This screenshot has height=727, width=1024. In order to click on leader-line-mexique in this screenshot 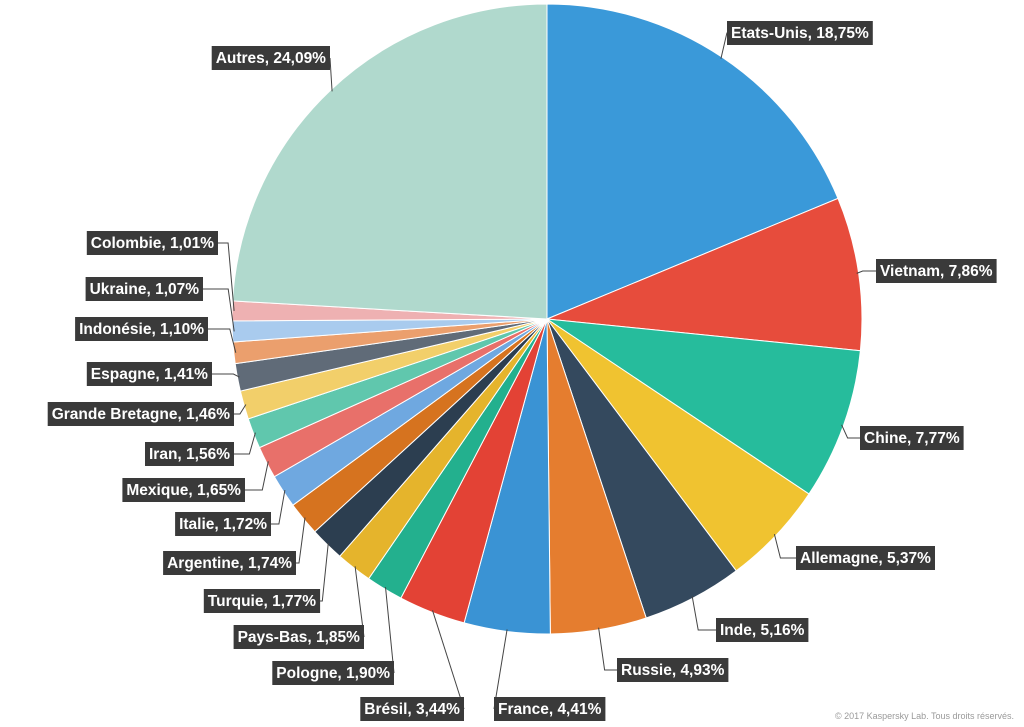, I will do `click(257, 476)`.